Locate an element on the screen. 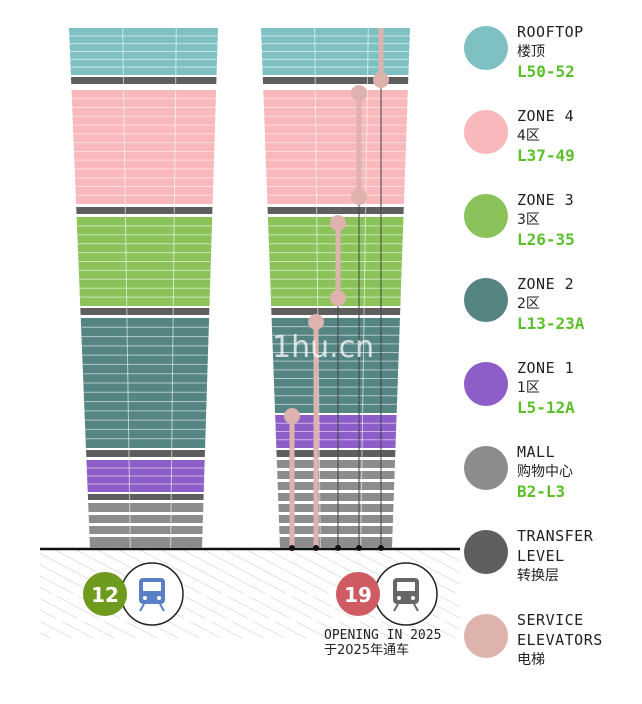  legend-item: ZONE 4 4区 L37-49 is located at coordinates (553, 148).